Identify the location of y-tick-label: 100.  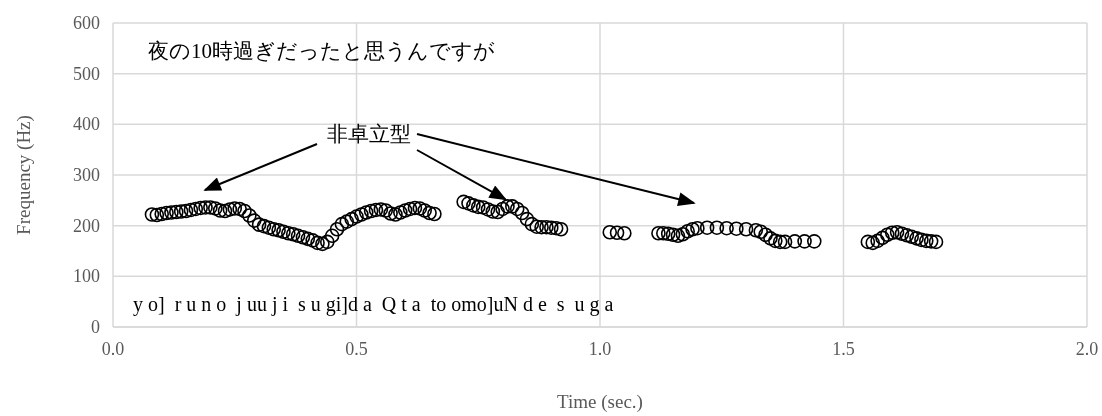
(86, 276).